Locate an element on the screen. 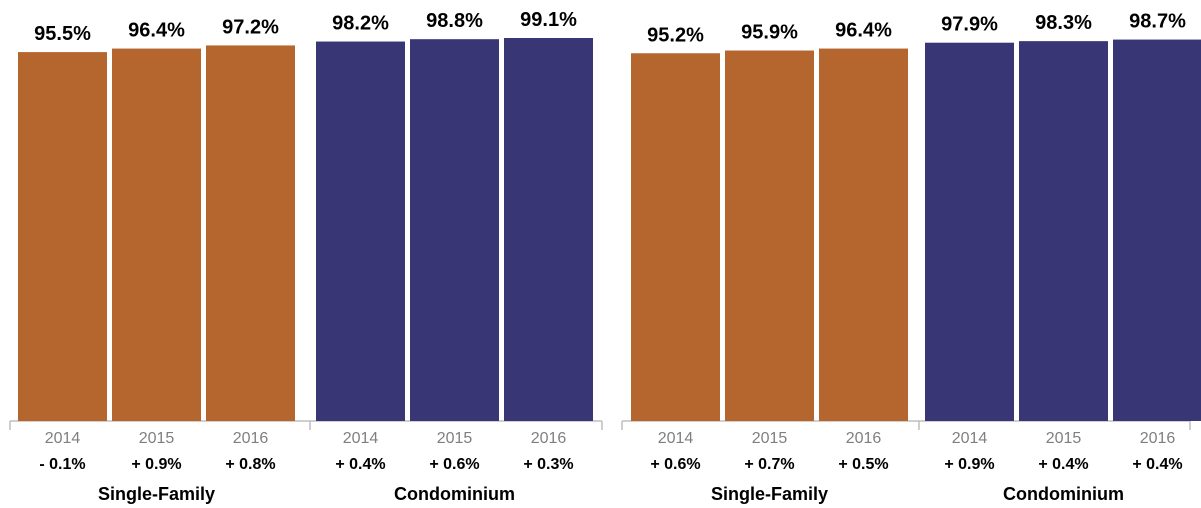 The image size is (1201, 508). bar-change-label: + 0.8% is located at coordinates (250, 464).